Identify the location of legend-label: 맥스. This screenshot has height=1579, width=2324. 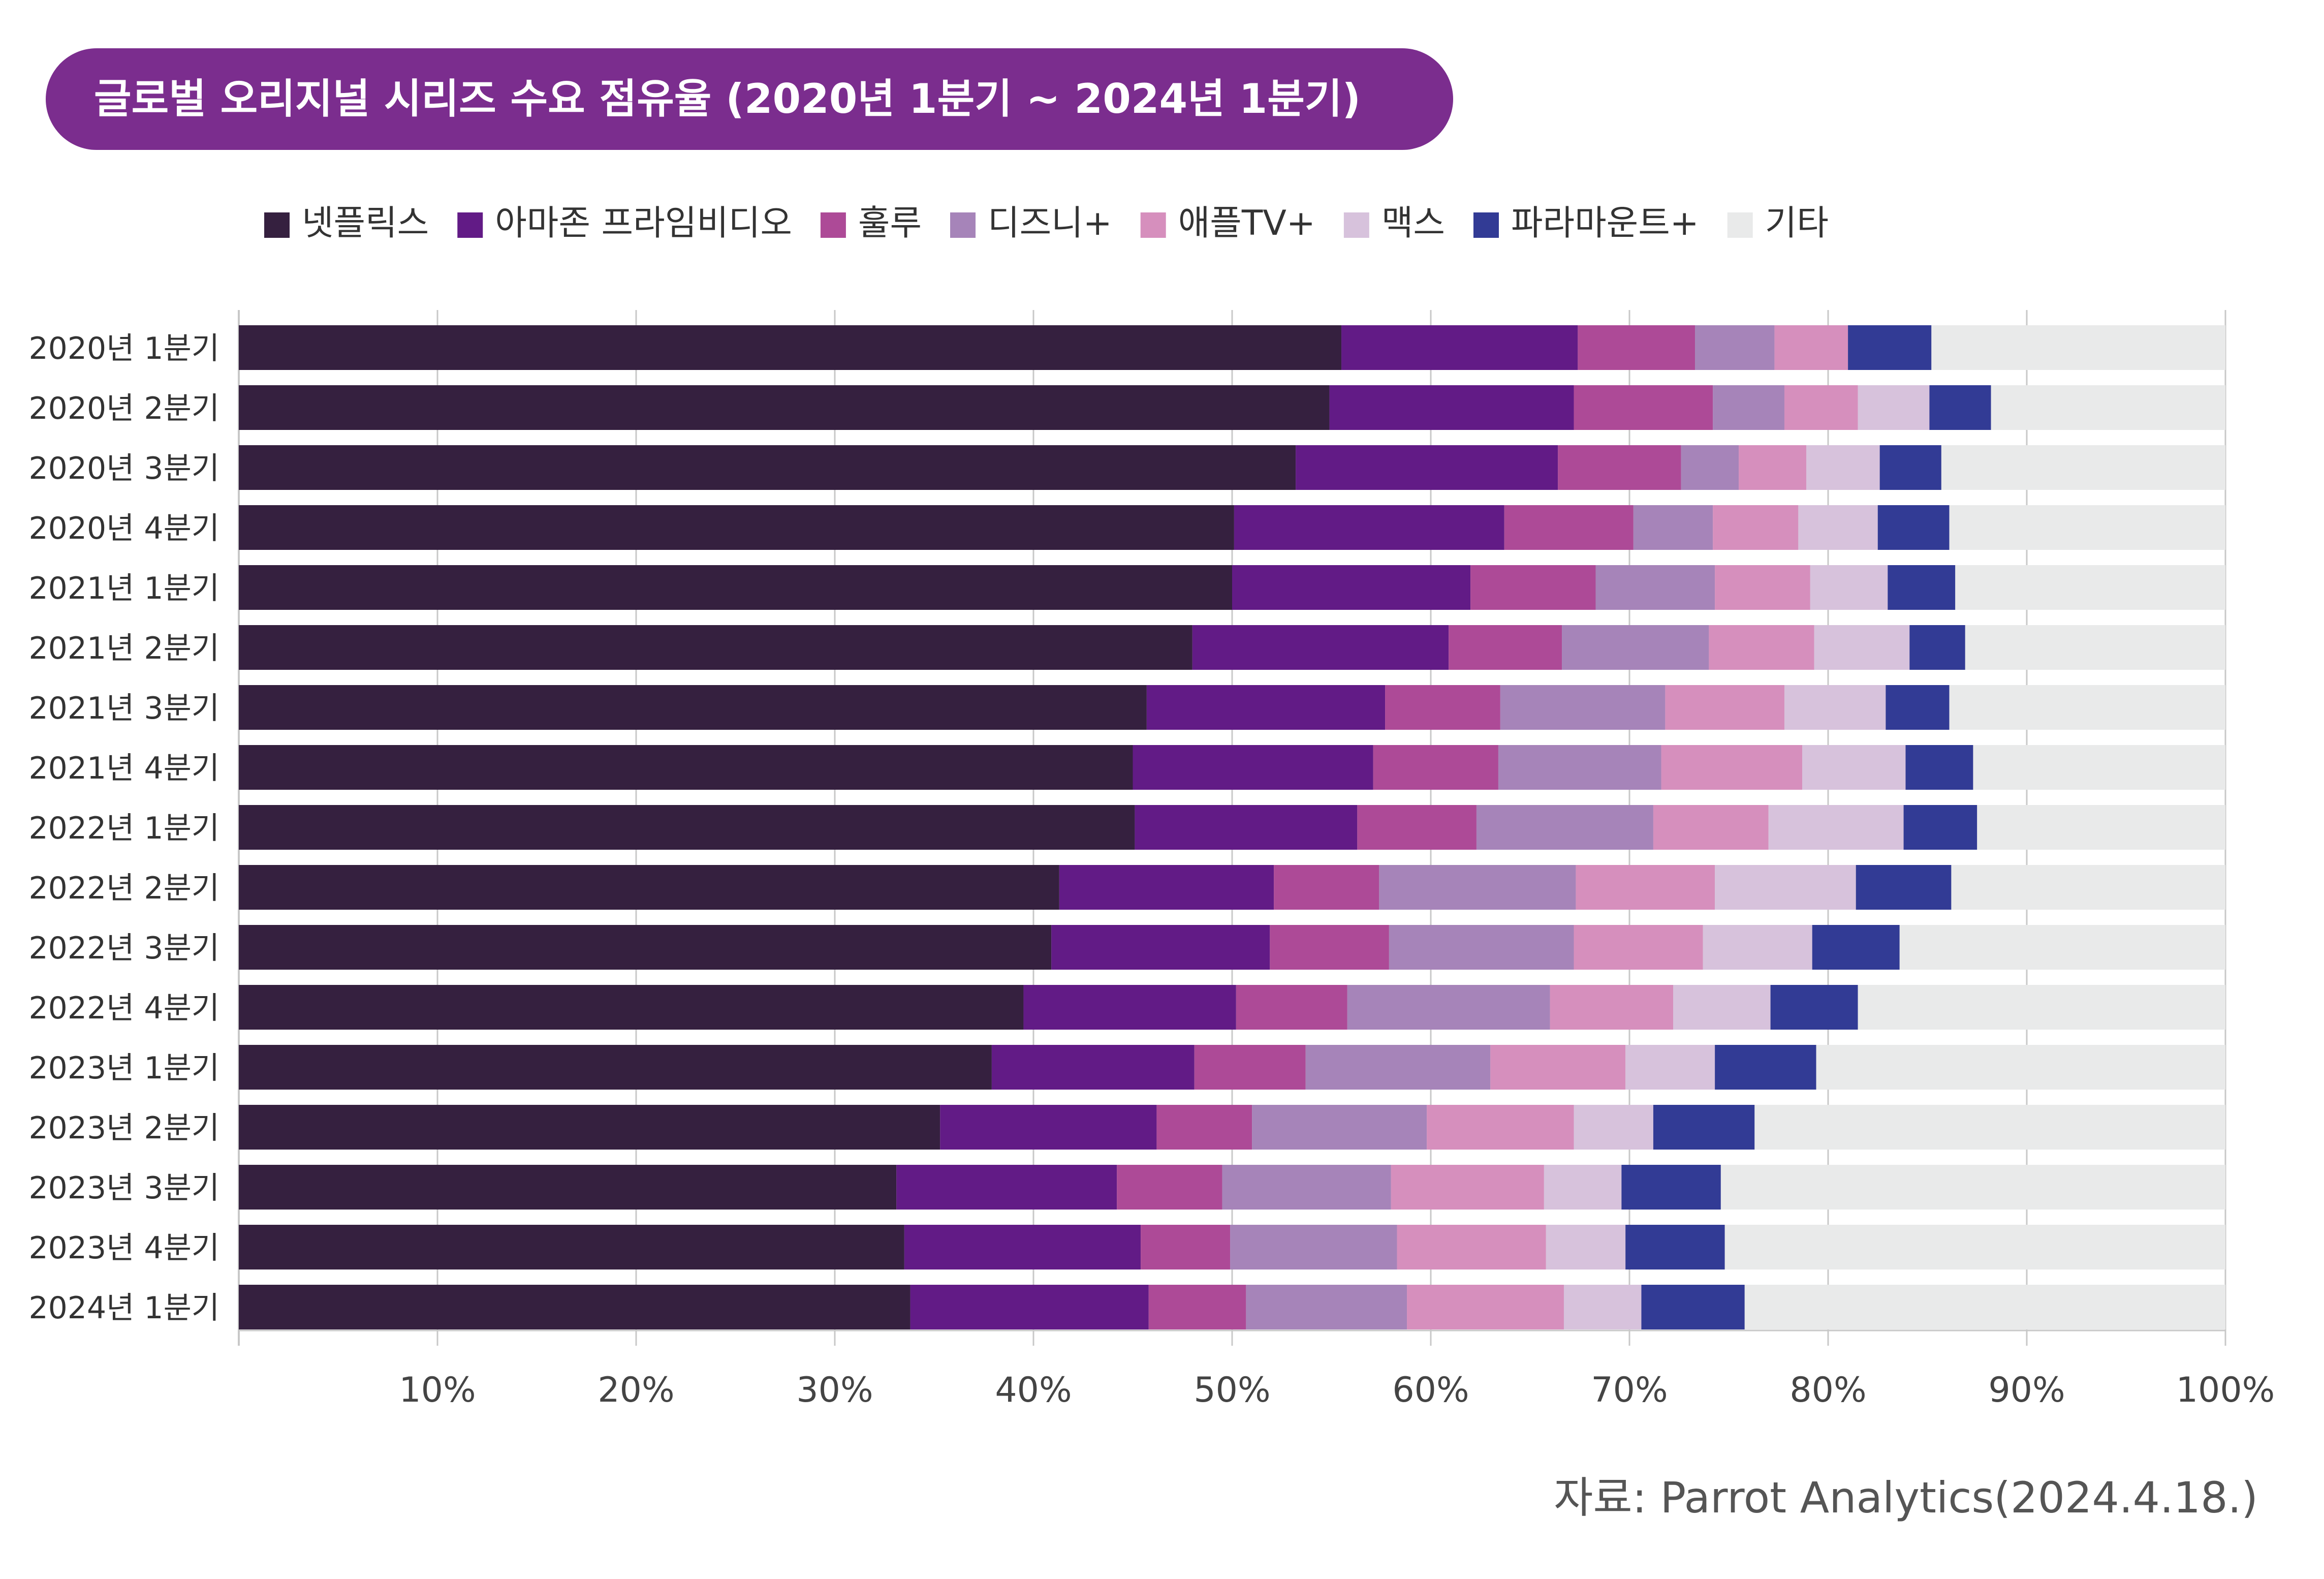
(1413, 223).